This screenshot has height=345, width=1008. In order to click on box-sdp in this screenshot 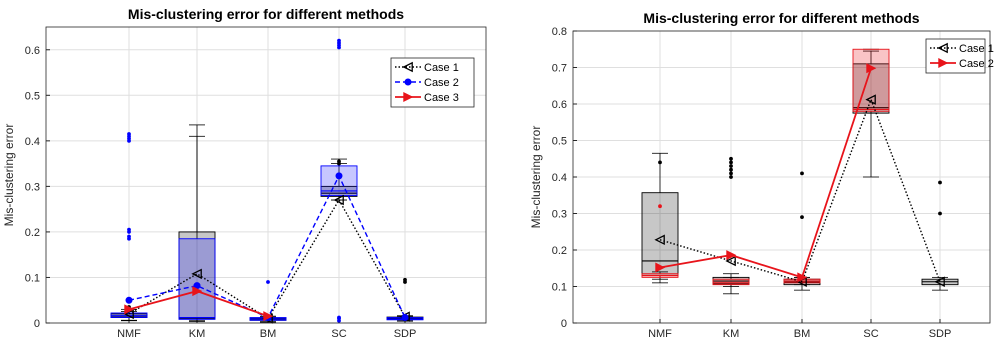, I will do `click(940, 235)`.